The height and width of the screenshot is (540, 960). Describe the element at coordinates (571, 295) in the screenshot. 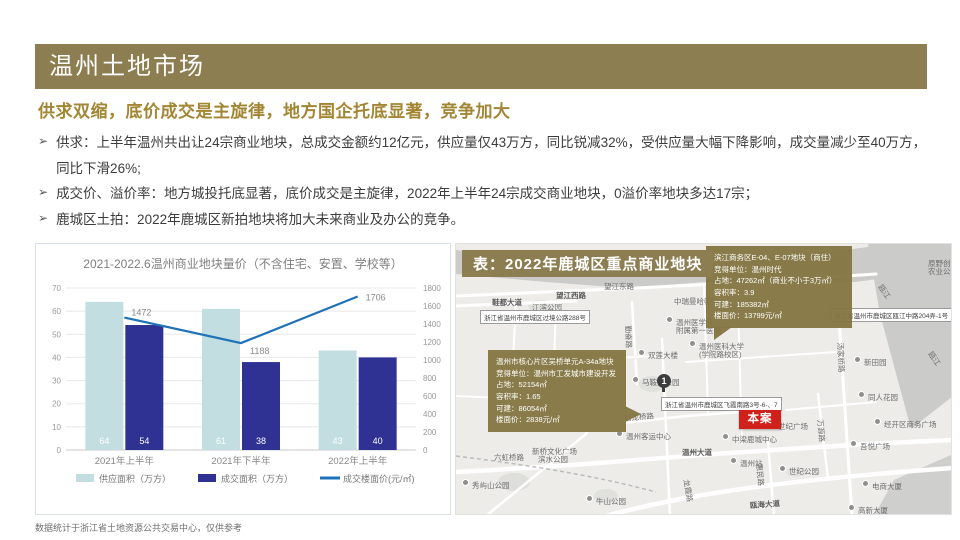

I see `map-label: 望江西路` at that location.